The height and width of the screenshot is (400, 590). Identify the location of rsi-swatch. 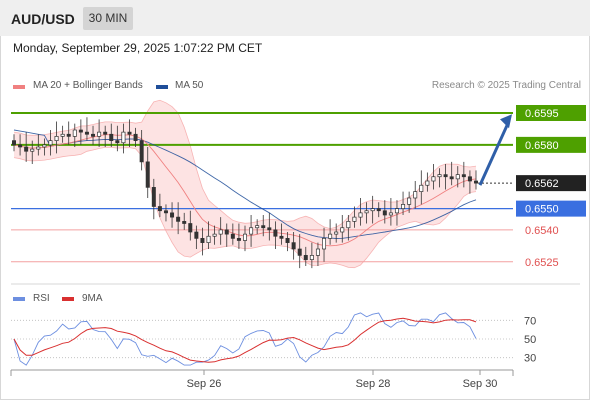
(19, 299).